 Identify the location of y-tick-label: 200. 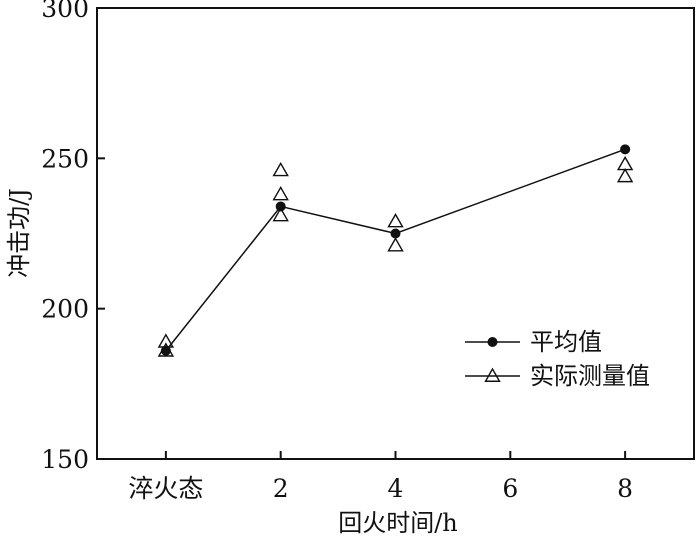
(65, 309).